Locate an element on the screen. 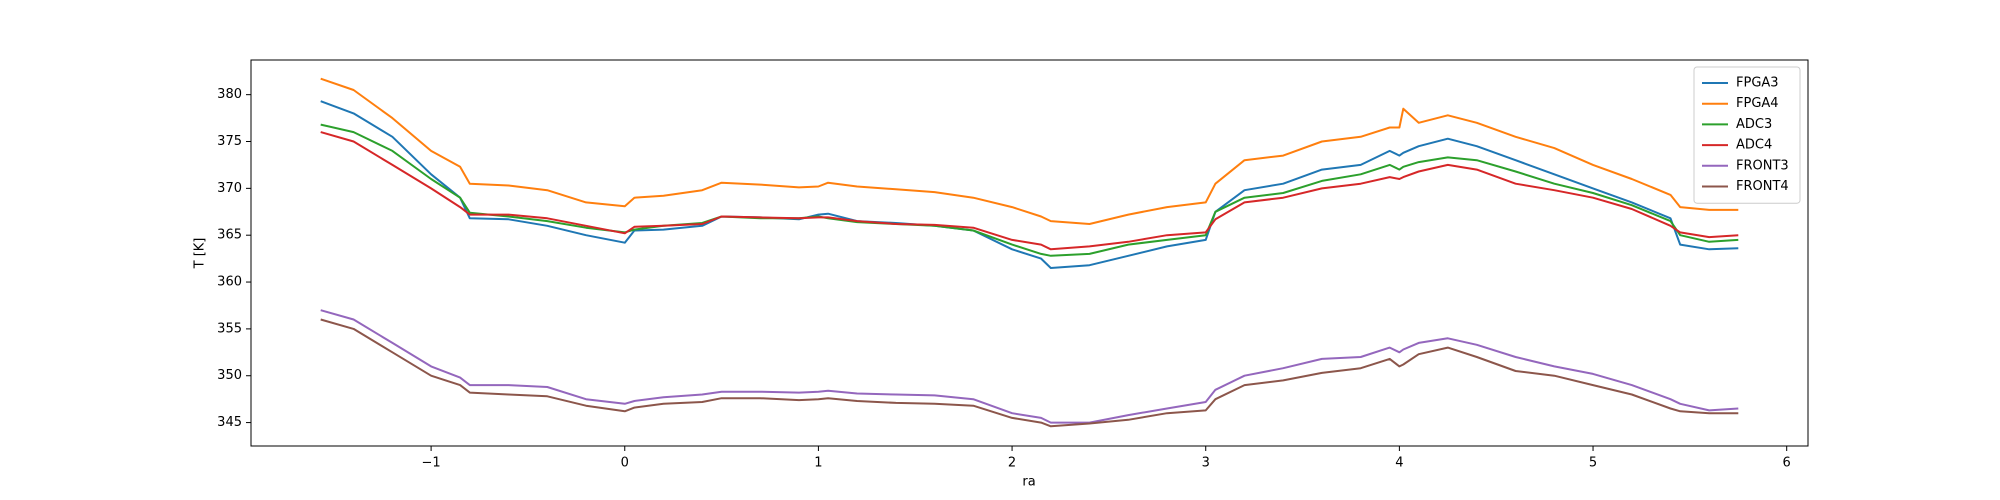 The image size is (2000, 500). legend-label: FPGA3 is located at coordinates (1757, 83).